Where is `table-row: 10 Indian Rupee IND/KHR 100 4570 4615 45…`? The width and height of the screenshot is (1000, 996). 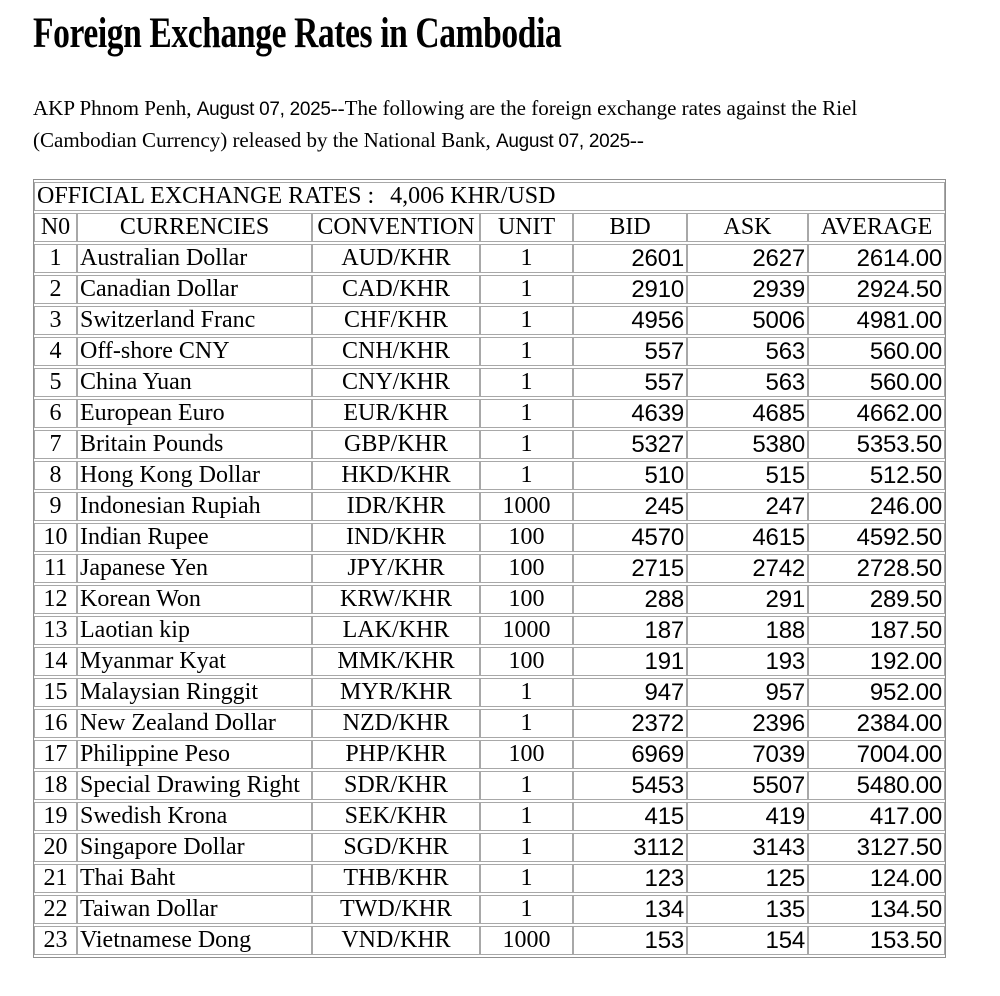 table-row: 10 Indian Rupee IND/KHR 100 4570 4615 45… is located at coordinates (490, 537).